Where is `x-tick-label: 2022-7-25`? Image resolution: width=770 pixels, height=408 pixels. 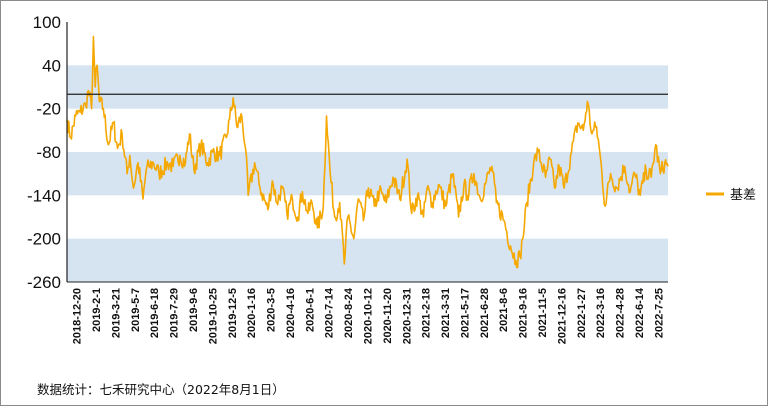
x-tick-label: 2022-7-25 is located at coordinates (659, 313).